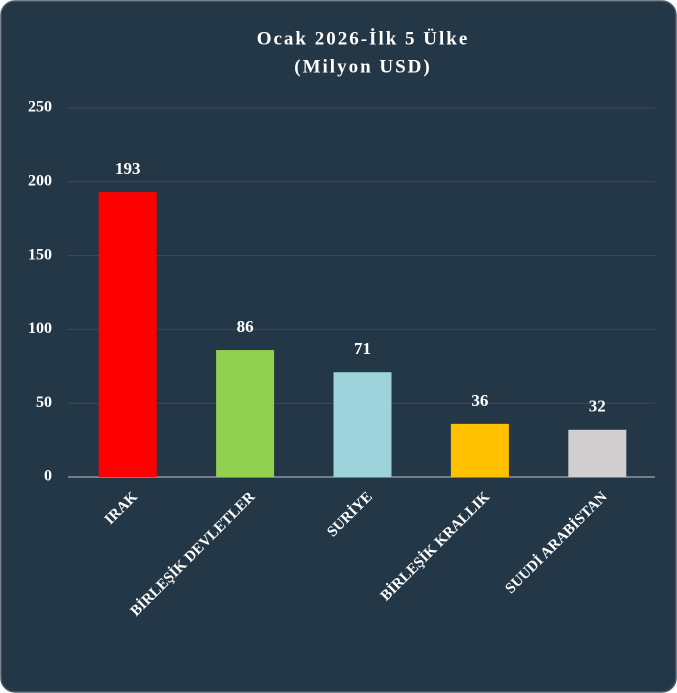 The width and height of the screenshot is (677, 693). Describe the element at coordinates (362, 348) in the screenshot. I see `data-label: 71` at that location.